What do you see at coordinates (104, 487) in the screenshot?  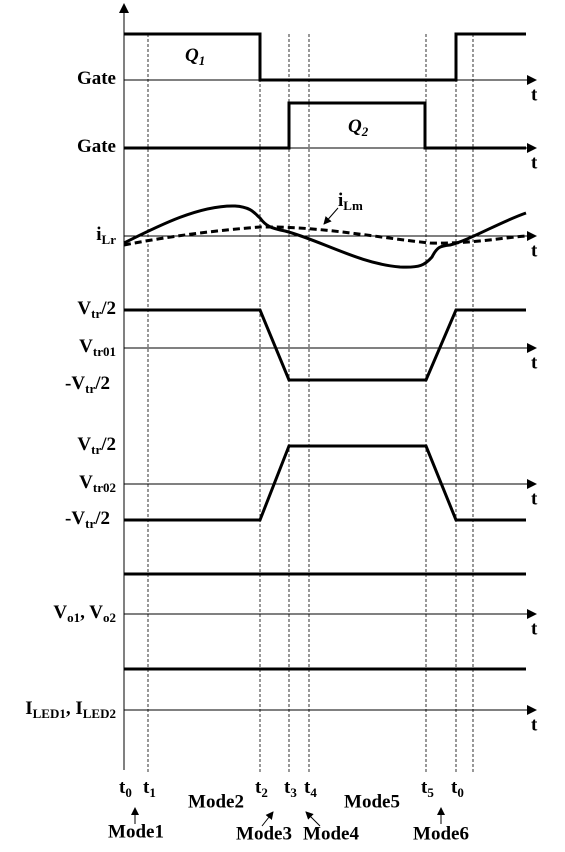 I see `text-part: tr02` at bounding box center [104, 487].